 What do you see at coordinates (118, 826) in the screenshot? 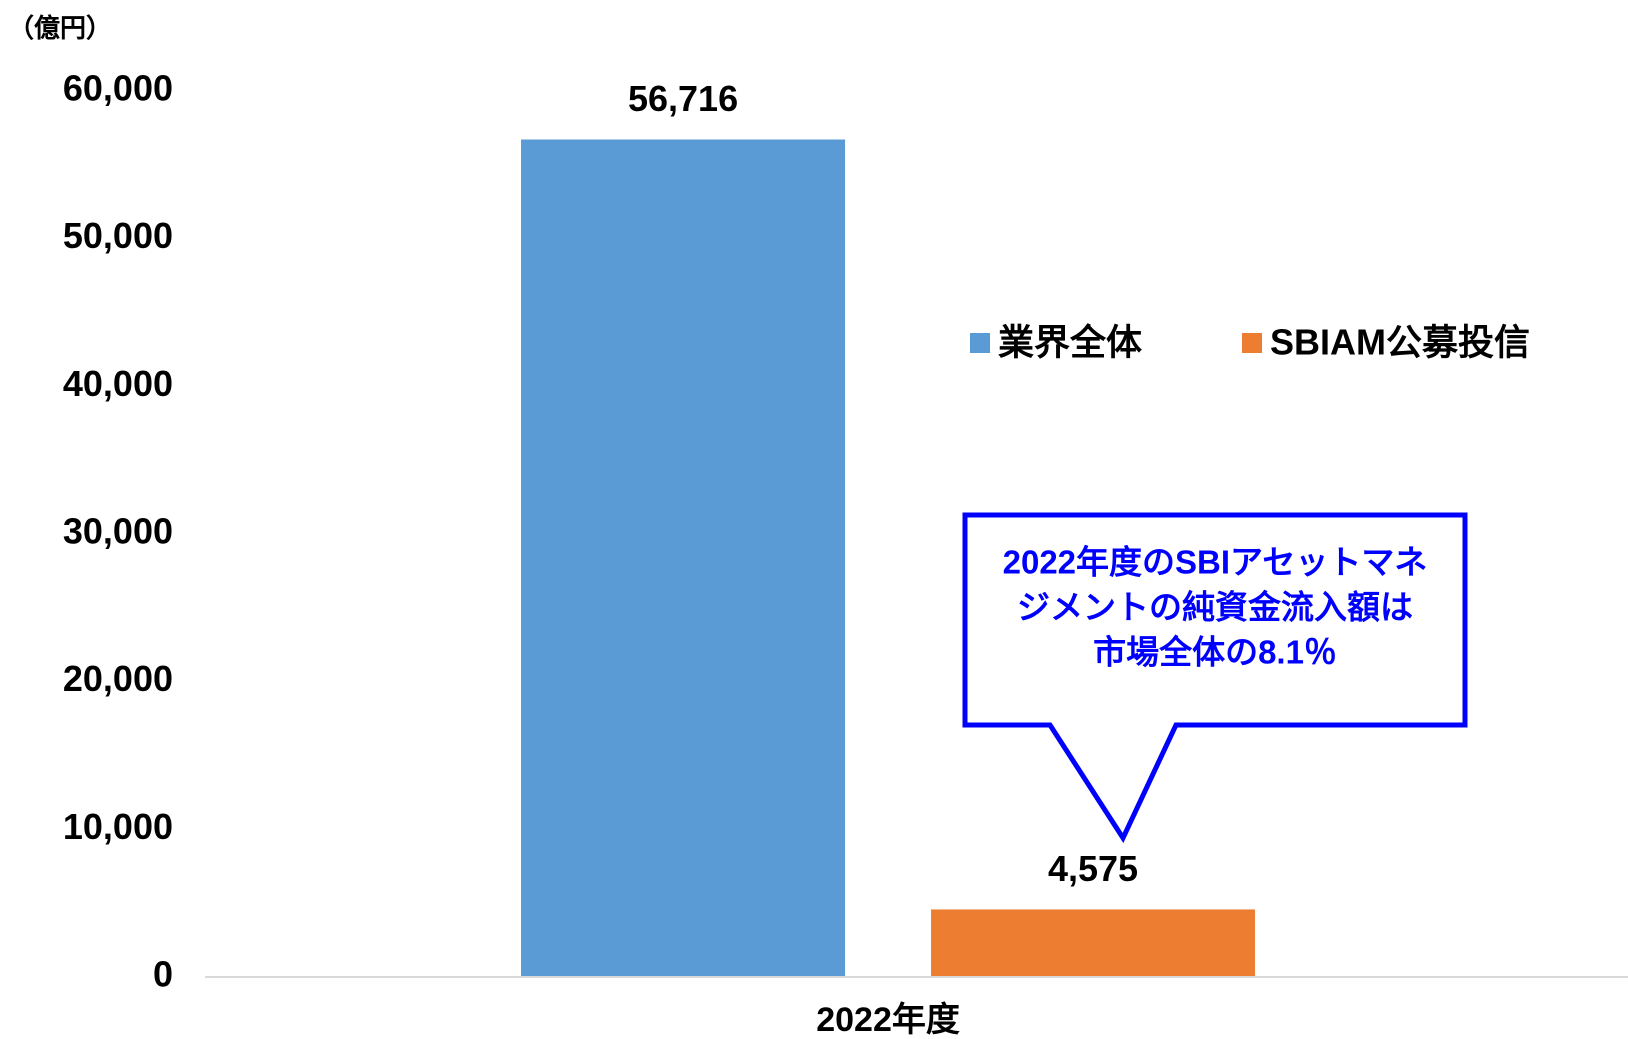
I see `y-tick-label: 10,000` at bounding box center [118, 826].